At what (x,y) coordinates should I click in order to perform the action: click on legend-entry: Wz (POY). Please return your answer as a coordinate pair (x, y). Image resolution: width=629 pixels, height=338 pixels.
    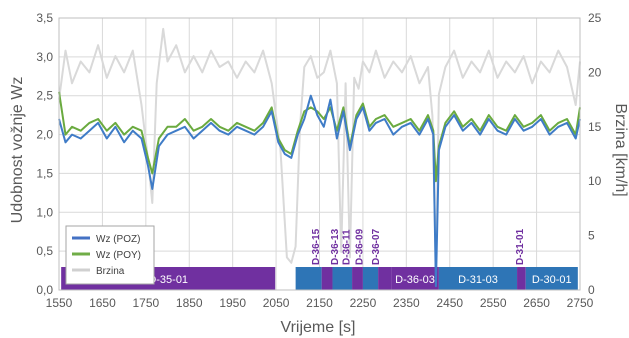
    Looking at the image, I should click on (118, 255).